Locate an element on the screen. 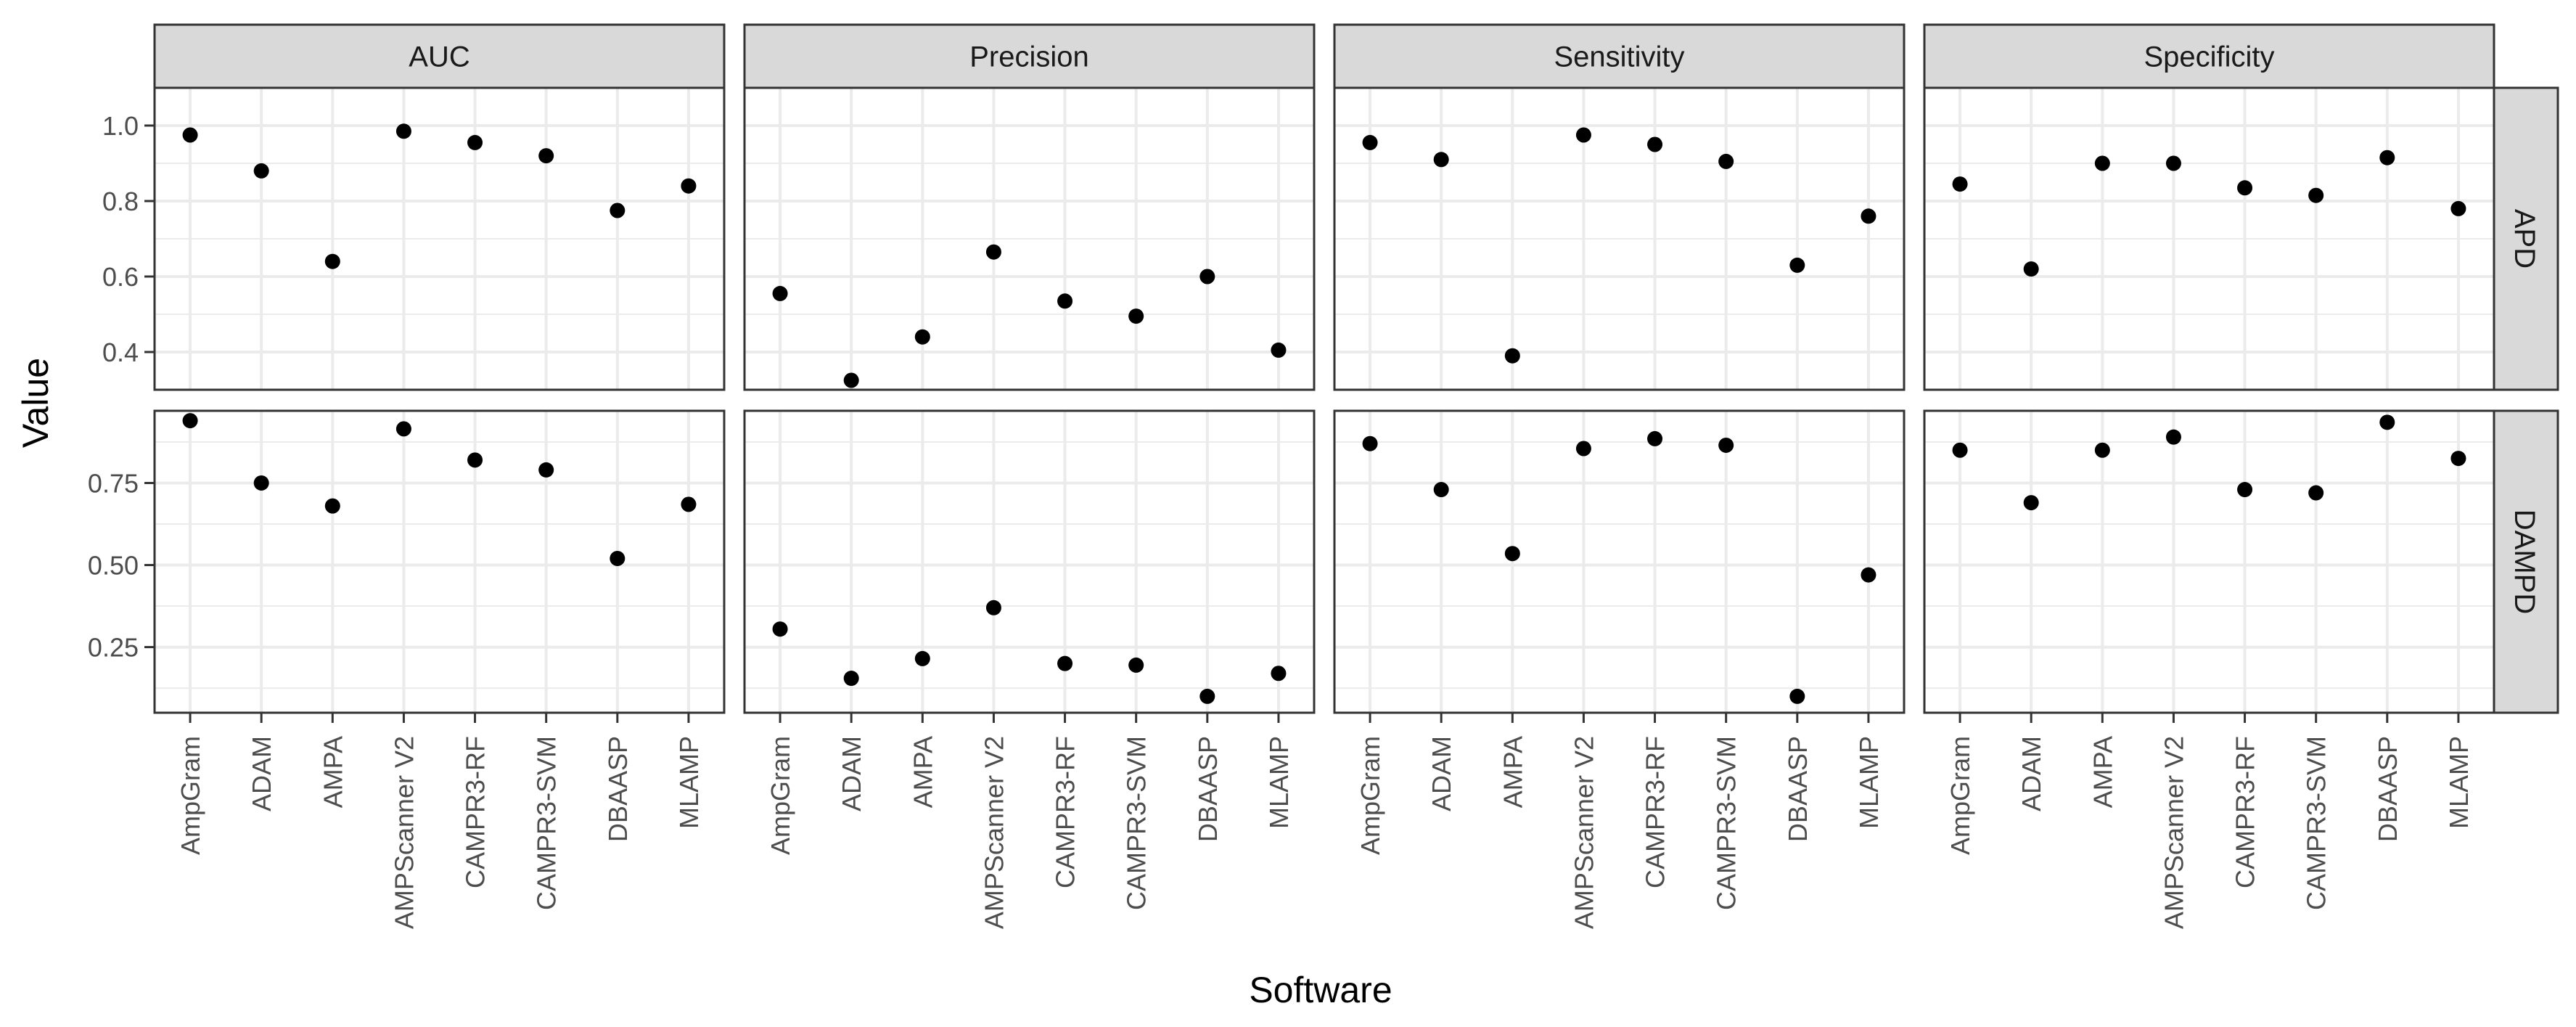 This screenshot has width=2576, height=1027. strip-specificity-bg is located at coordinates (2209, 56).